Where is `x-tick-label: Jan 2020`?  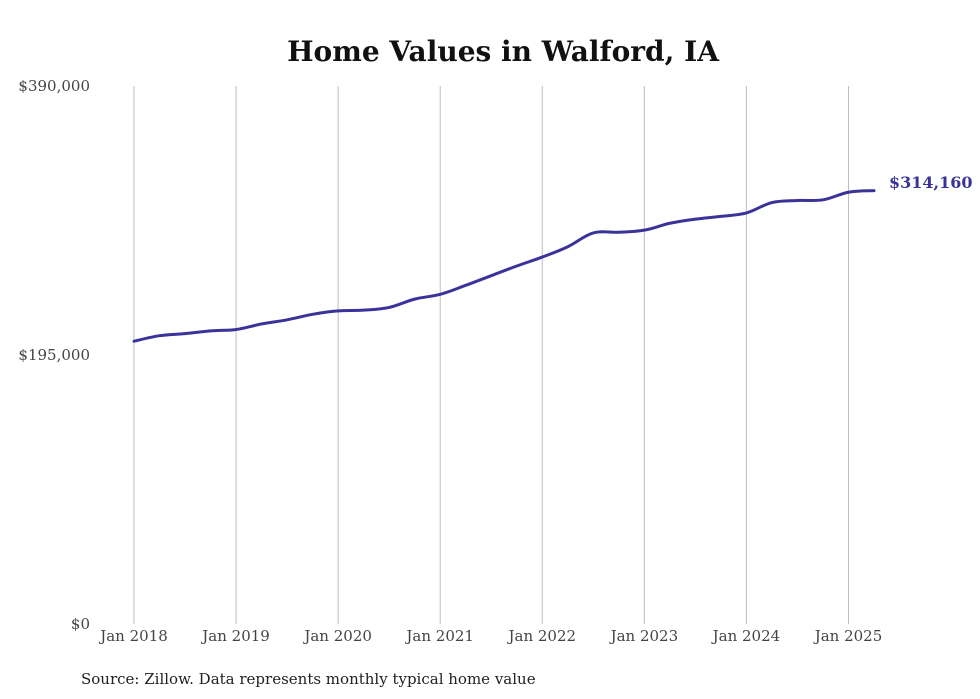 x-tick-label: Jan 2020 is located at coordinates (337, 636).